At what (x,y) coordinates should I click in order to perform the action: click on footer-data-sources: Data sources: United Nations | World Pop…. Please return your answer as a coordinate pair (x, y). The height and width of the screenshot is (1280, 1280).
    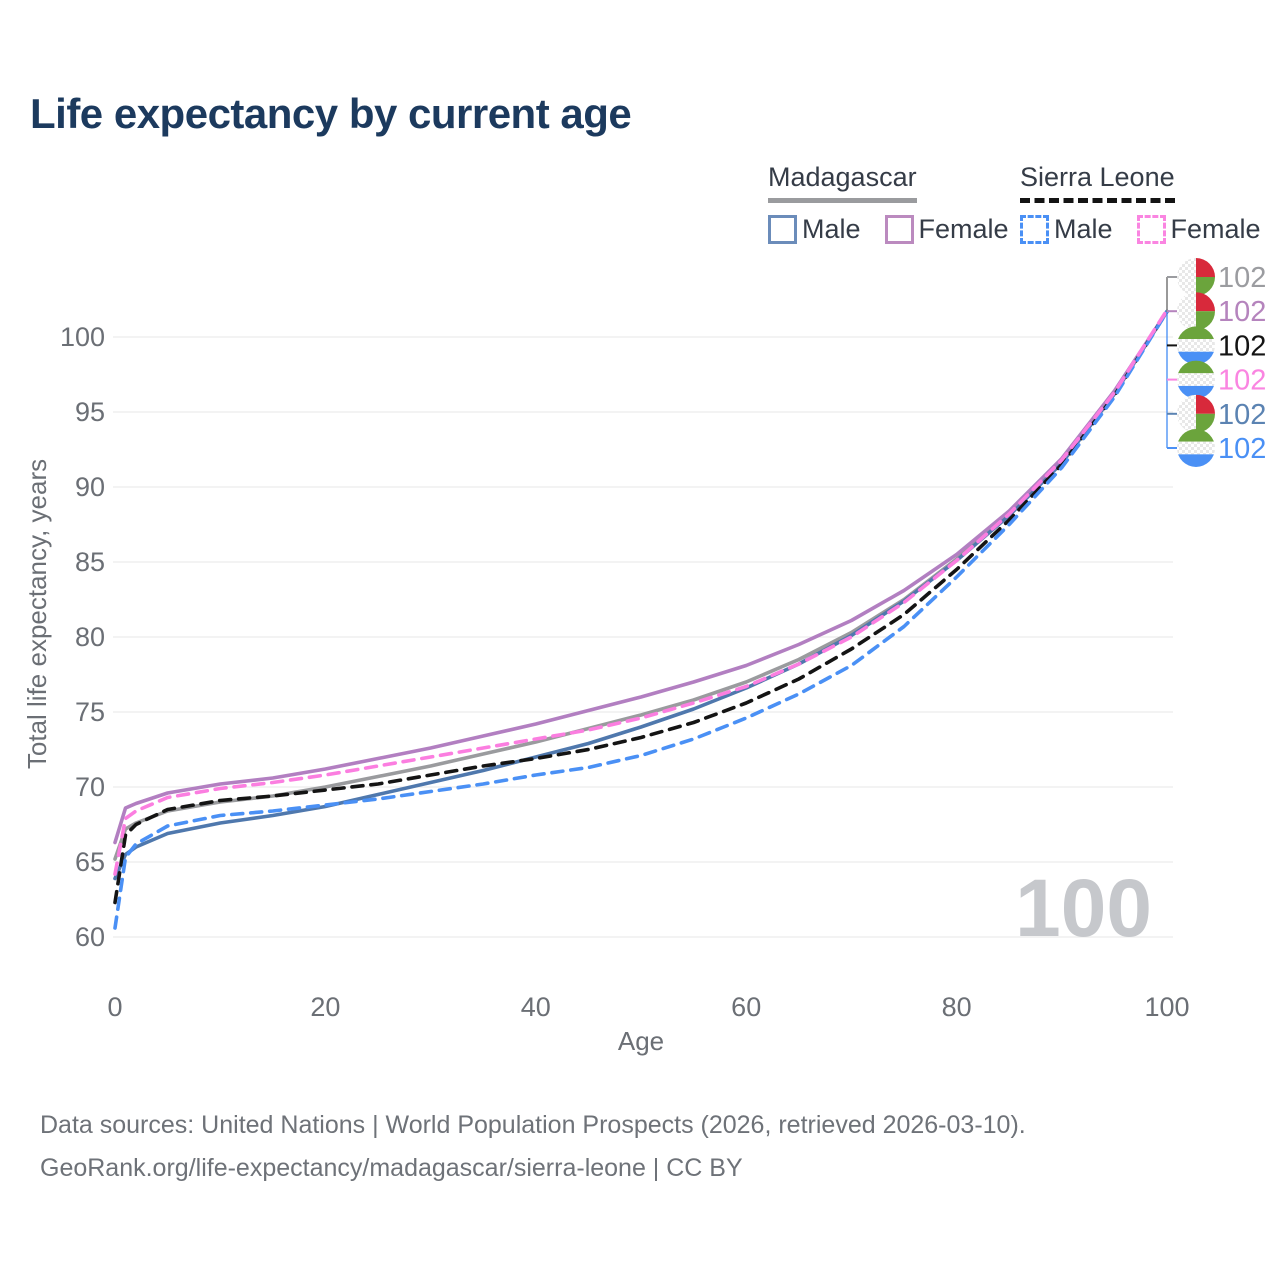
    Looking at the image, I should click on (533, 1125).